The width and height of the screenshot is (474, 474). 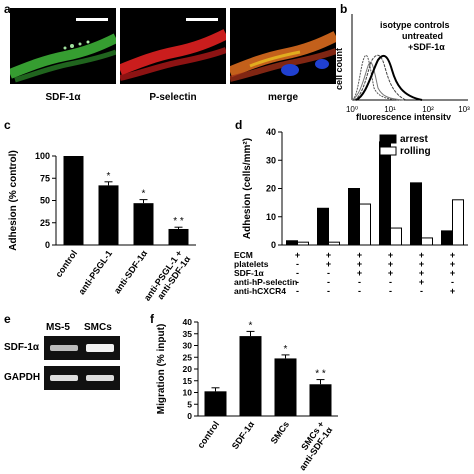 What do you see at coordinates (63, 46) in the screenshot?
I see `micrograph-sdf1a` at bounding box center [63, 46].